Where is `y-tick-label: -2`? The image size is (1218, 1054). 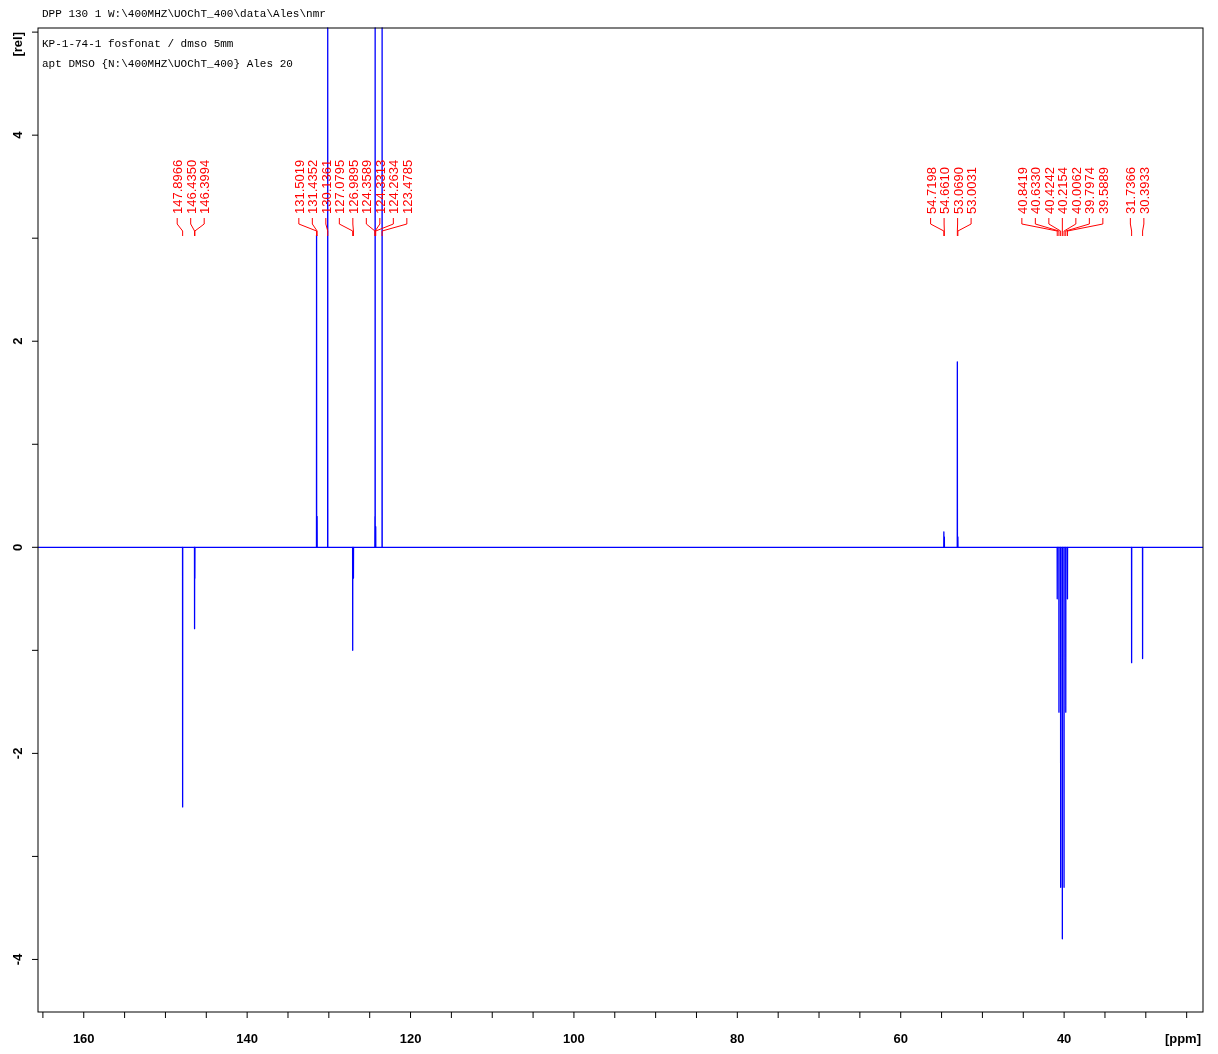
y-tick-label: -2 is located at coordinates (17, 753).